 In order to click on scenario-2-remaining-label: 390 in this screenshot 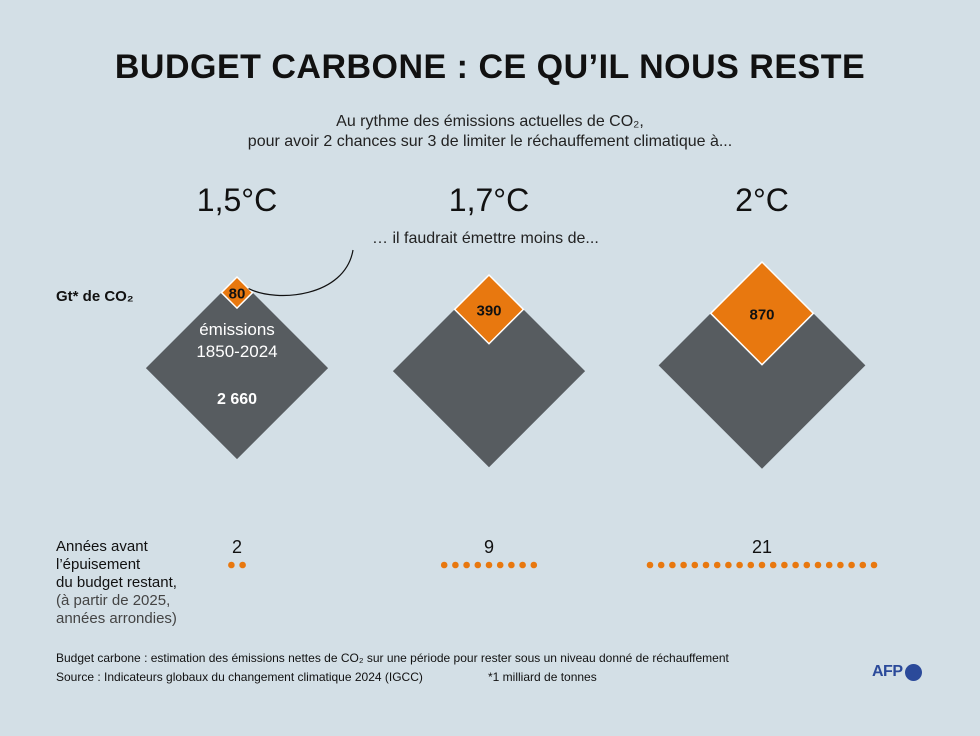, I will do `click(488, 310)`.